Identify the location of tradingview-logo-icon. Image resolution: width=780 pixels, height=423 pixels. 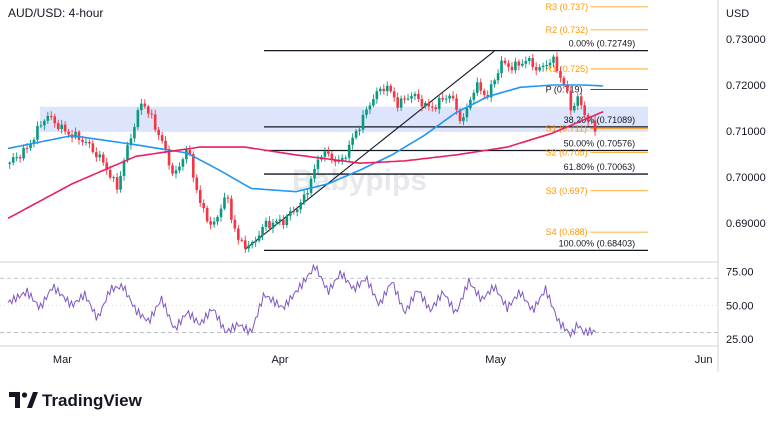
(23, 400).